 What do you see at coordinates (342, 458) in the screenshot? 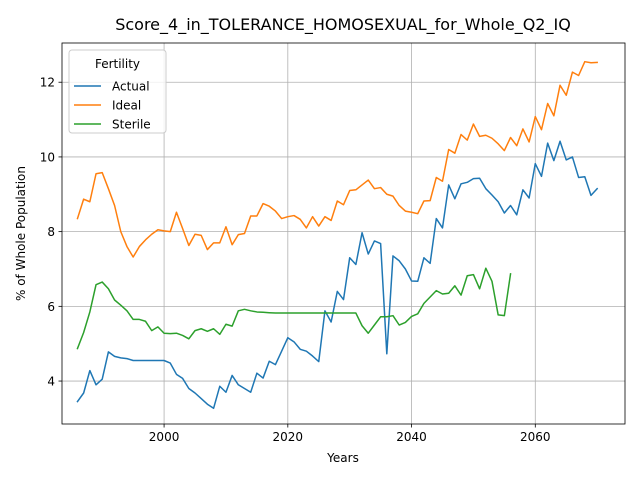
I see `x-axis-label: Years` at bounding box center [342, 458].